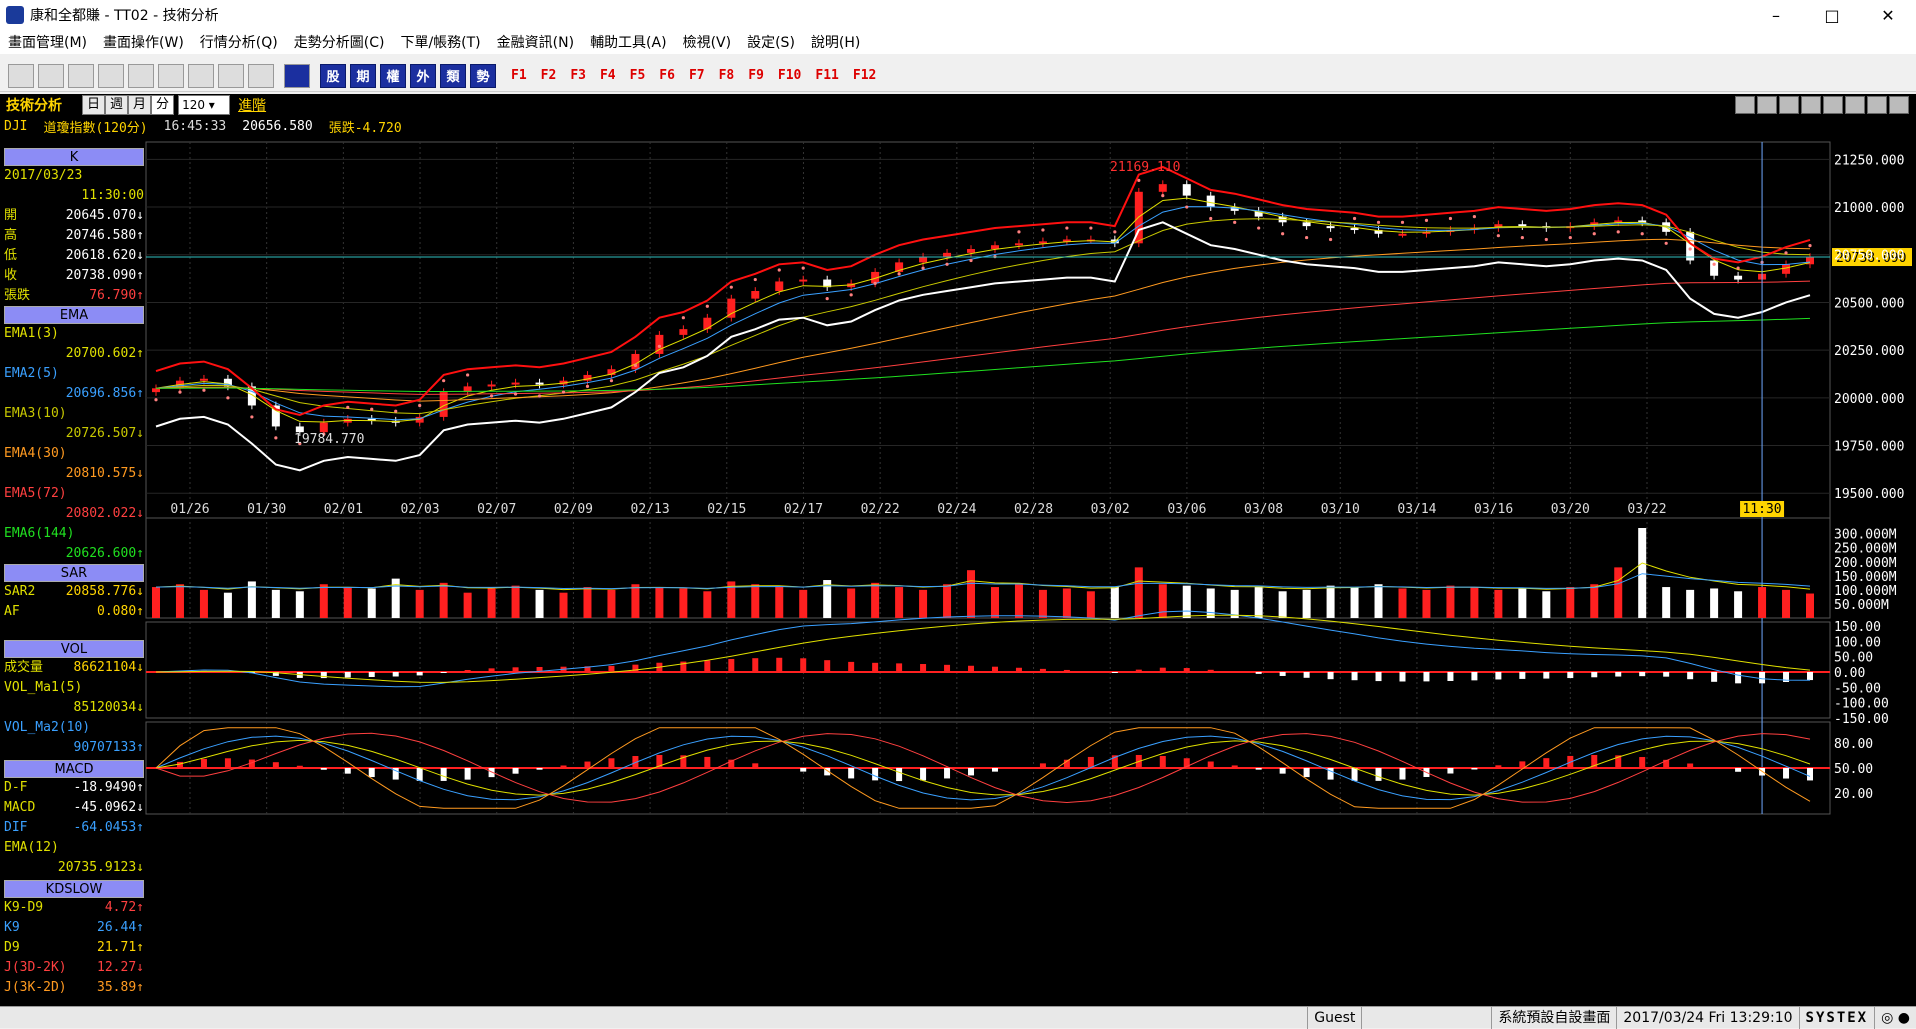 This screenshot has width=1916, height=1029. What do you see at coordinates (1853, 658) in the screenshot?
I see `macd-tick-label: 50.00` at bounding box center [1853, 658].